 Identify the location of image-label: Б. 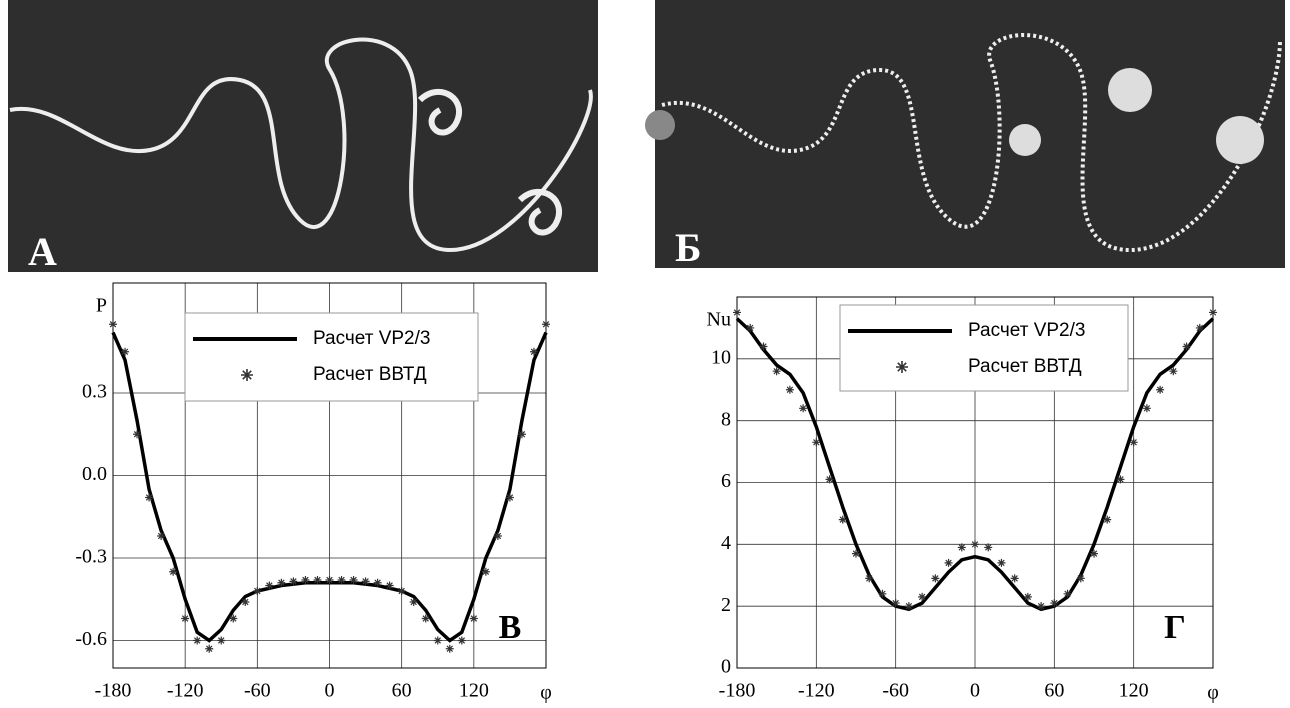
(688, 247).